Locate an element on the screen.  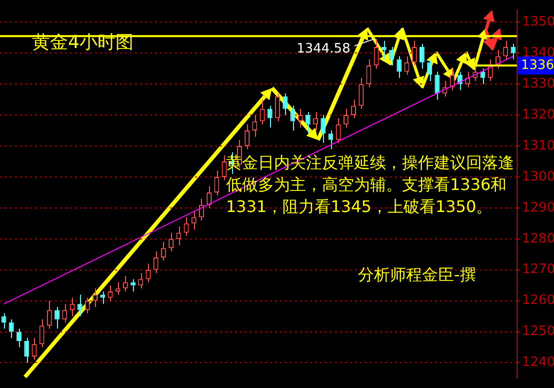
y-tick-label: 1270 is located at coordinates (538, 270).